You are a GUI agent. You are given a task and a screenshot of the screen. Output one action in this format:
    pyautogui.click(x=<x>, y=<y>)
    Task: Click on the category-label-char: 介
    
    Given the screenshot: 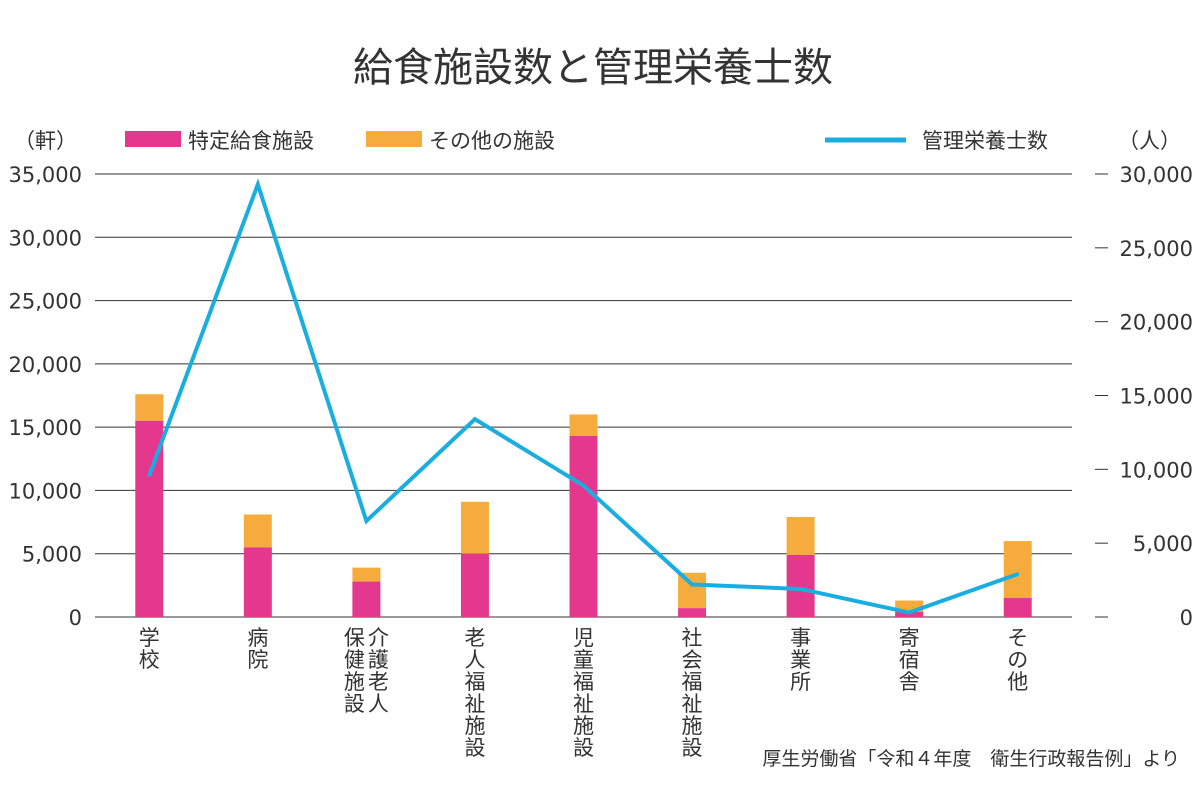 What is the action you would take?
    pyautogui.click(x=378, y=638)
    